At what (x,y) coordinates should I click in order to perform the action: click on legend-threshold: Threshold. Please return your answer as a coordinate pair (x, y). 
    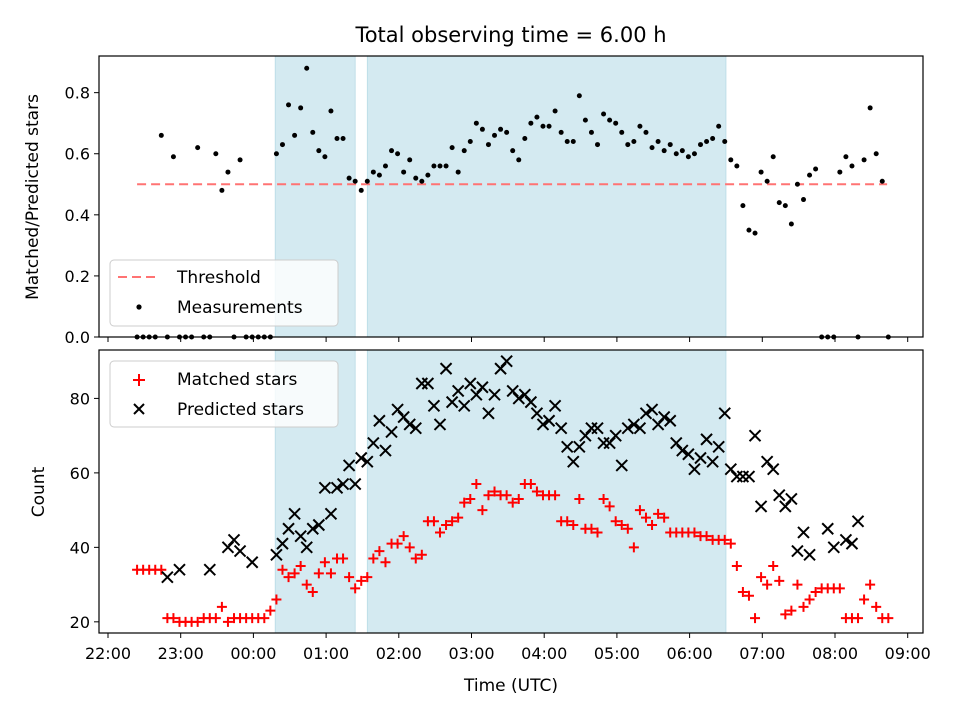
    Looking at the image, I should click on (218, 278).